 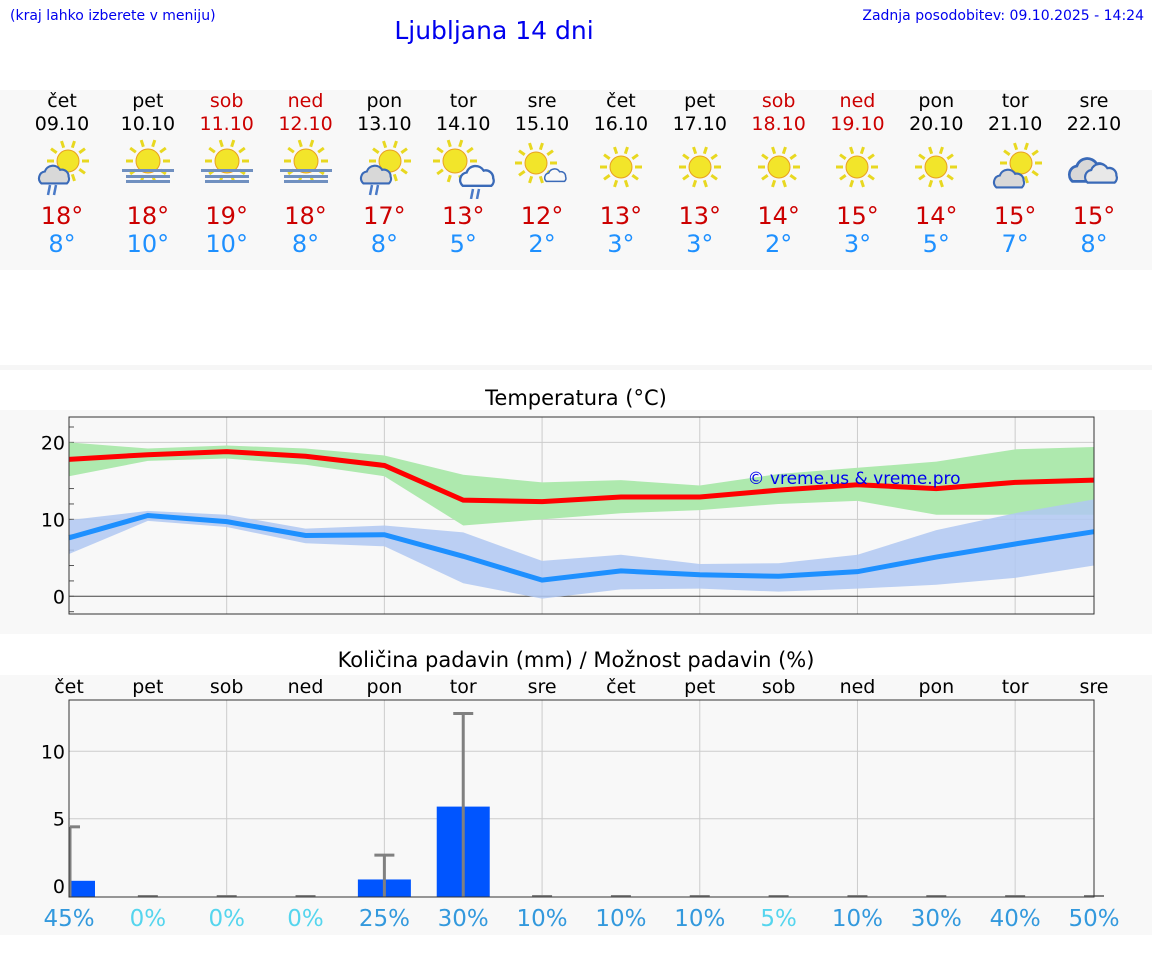 I want to click on day-column: pet 10.10 18° 10°, so click(x=148, y=174).